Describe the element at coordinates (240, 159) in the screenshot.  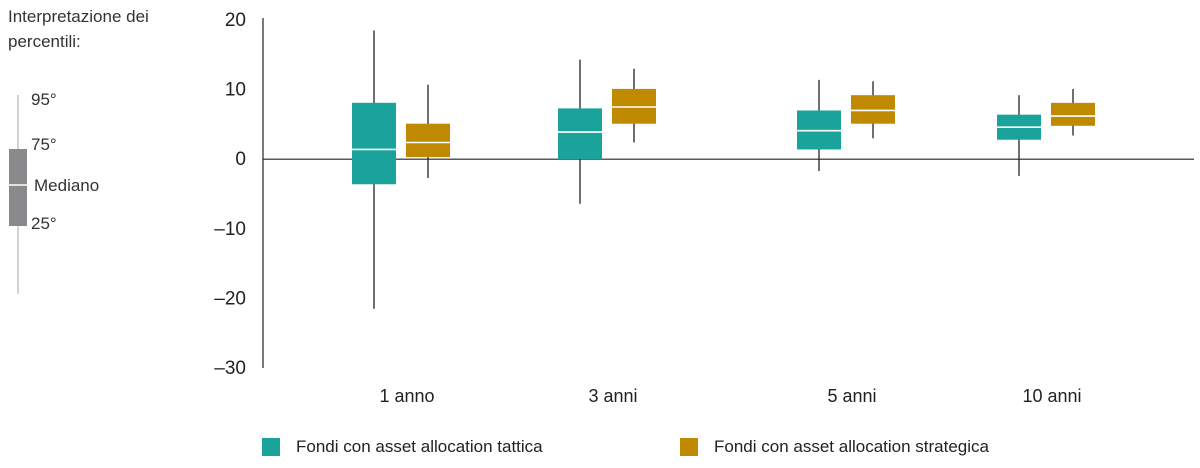
I see `y-tick-label: 0` at that location.